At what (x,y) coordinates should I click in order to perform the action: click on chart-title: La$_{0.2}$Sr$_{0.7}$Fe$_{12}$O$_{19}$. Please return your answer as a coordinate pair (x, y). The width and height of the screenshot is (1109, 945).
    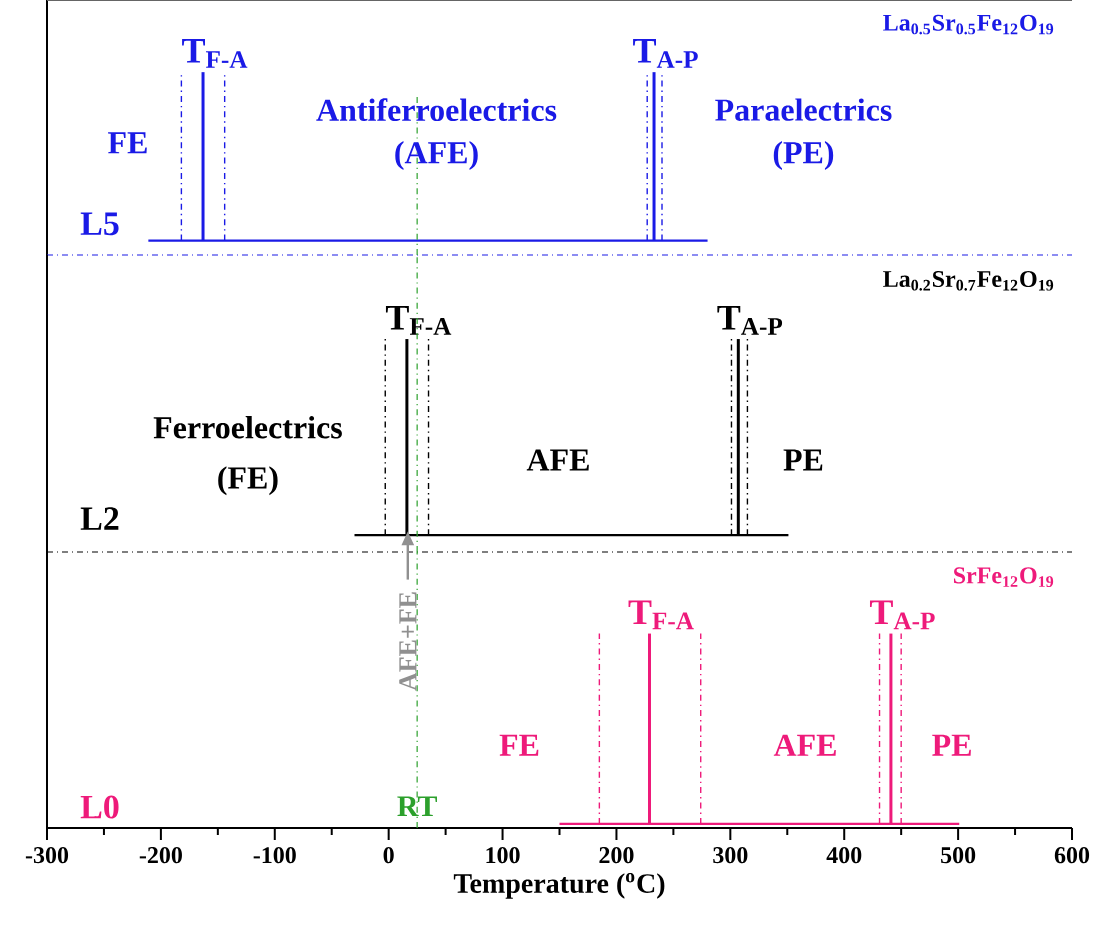
    Looking at the image, I should click on (968, 280).